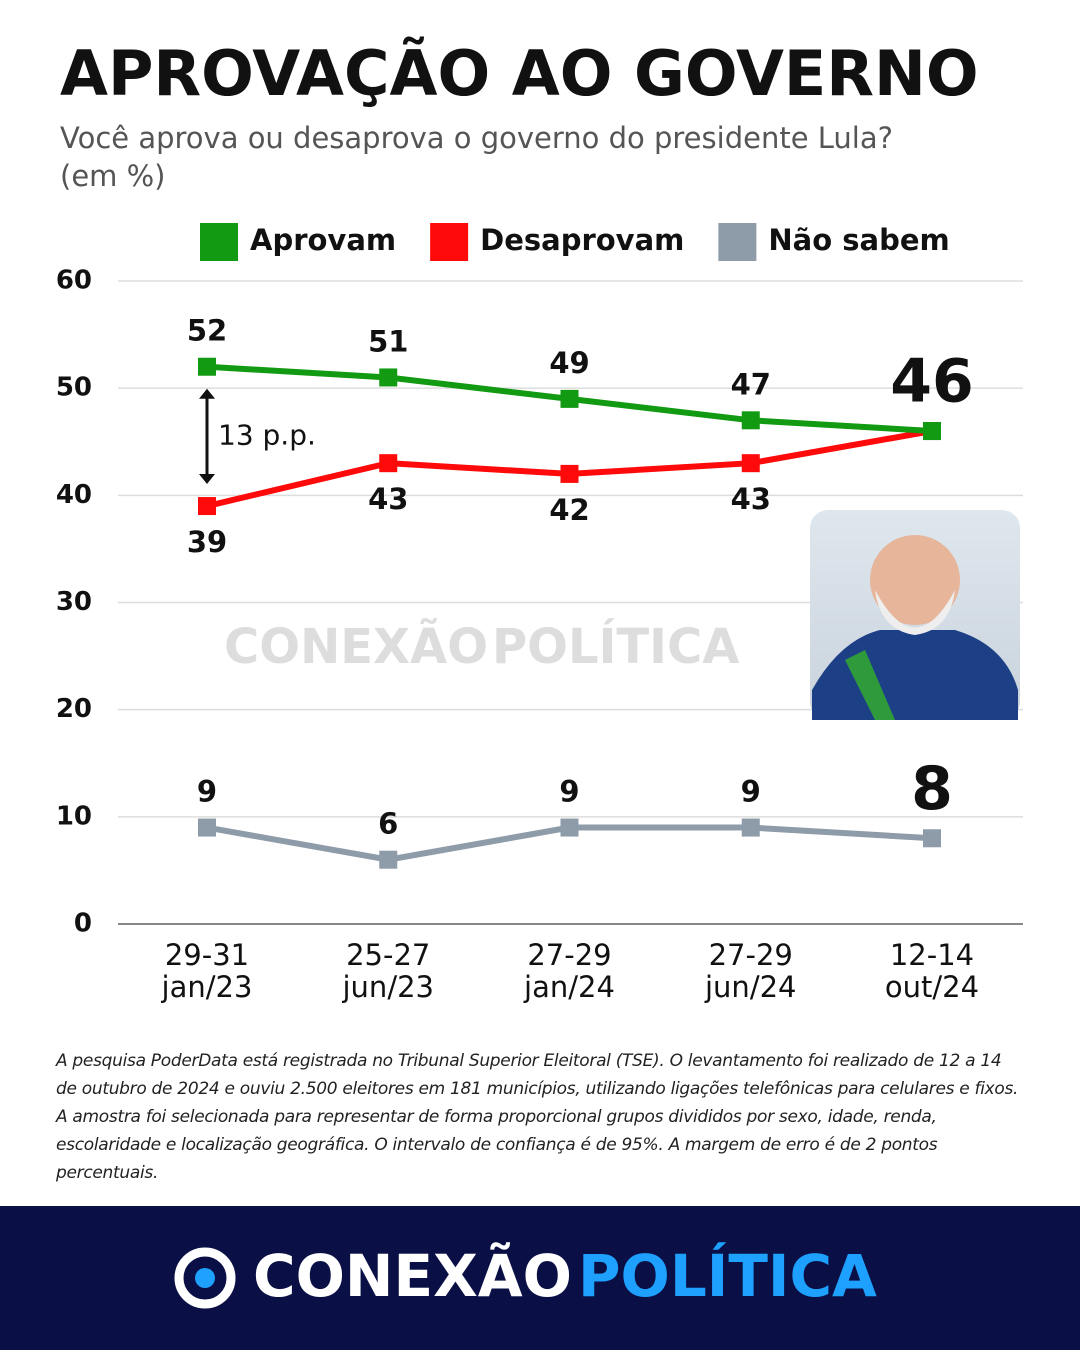 The height and width of the screenshot is (1350, 1080). What do you see at coordinates (858, 240) in the screenshot?
I see `legend-label: Não sabem` at bounding box center [858, 240].